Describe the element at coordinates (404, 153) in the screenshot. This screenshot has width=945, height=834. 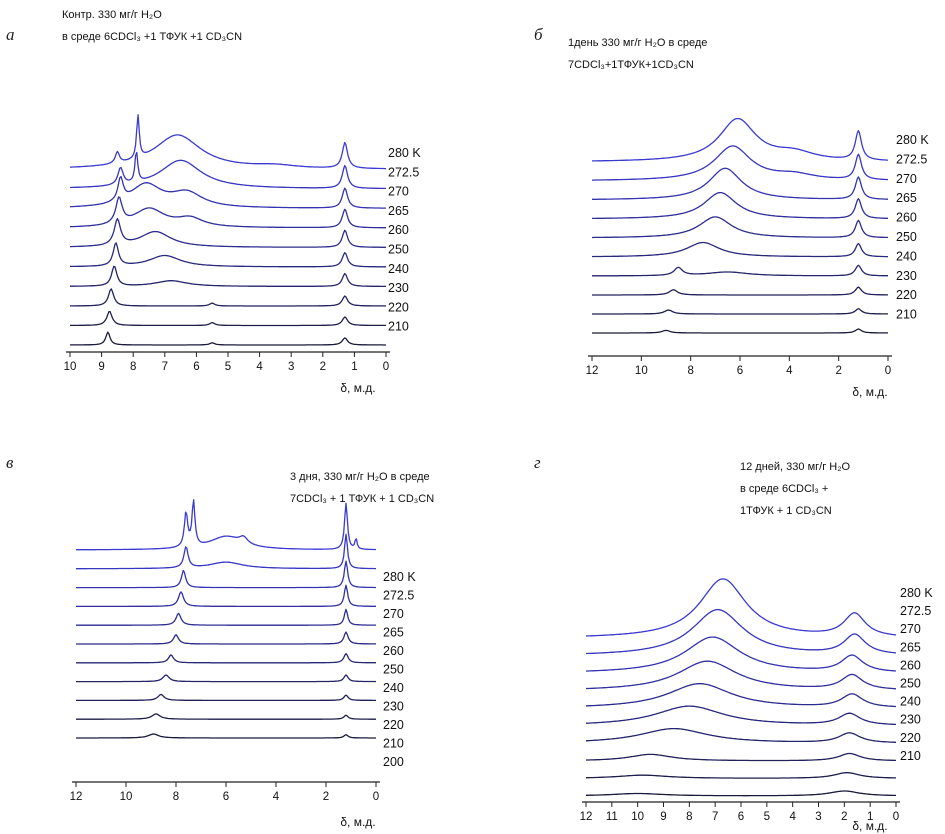
I see `temperature-label: 280 K` at that location.